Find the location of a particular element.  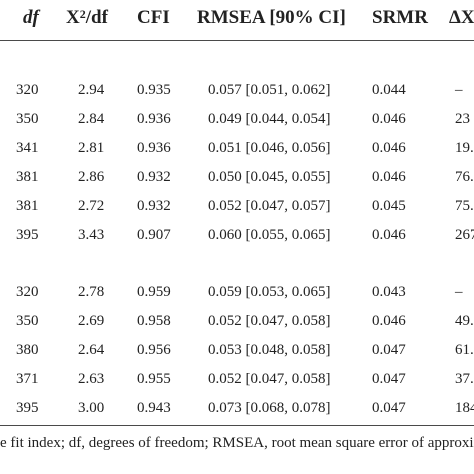

cell-df: 371 is located at coordinates (27, 379).